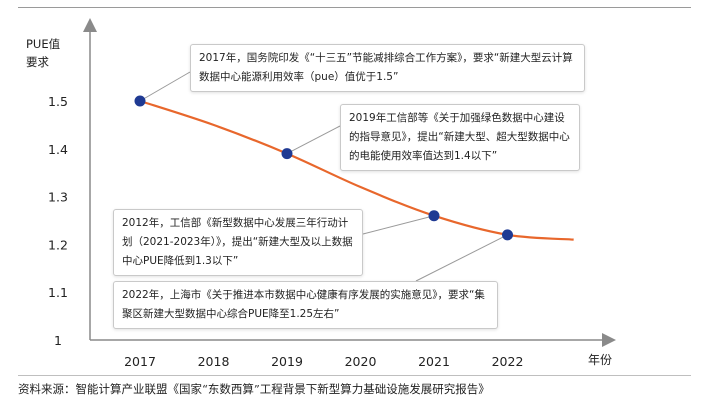  I want to click on top-rule, so click(354, 7).